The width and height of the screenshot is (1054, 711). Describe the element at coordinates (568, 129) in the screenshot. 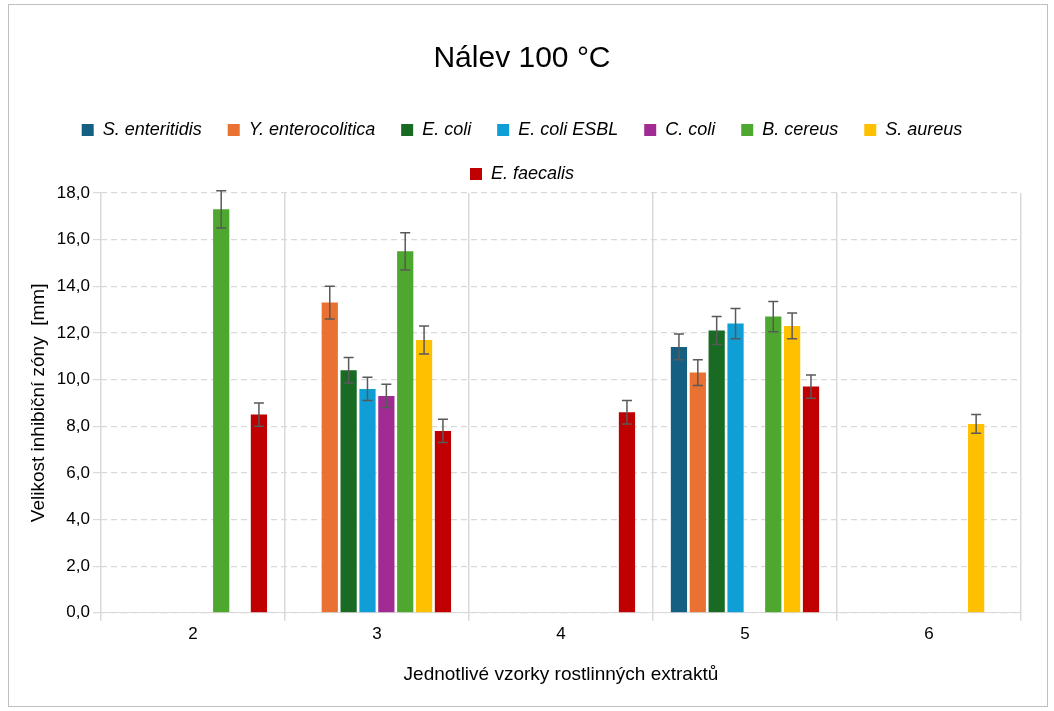

I see `legend-label: E. coli ESBL` at that location.